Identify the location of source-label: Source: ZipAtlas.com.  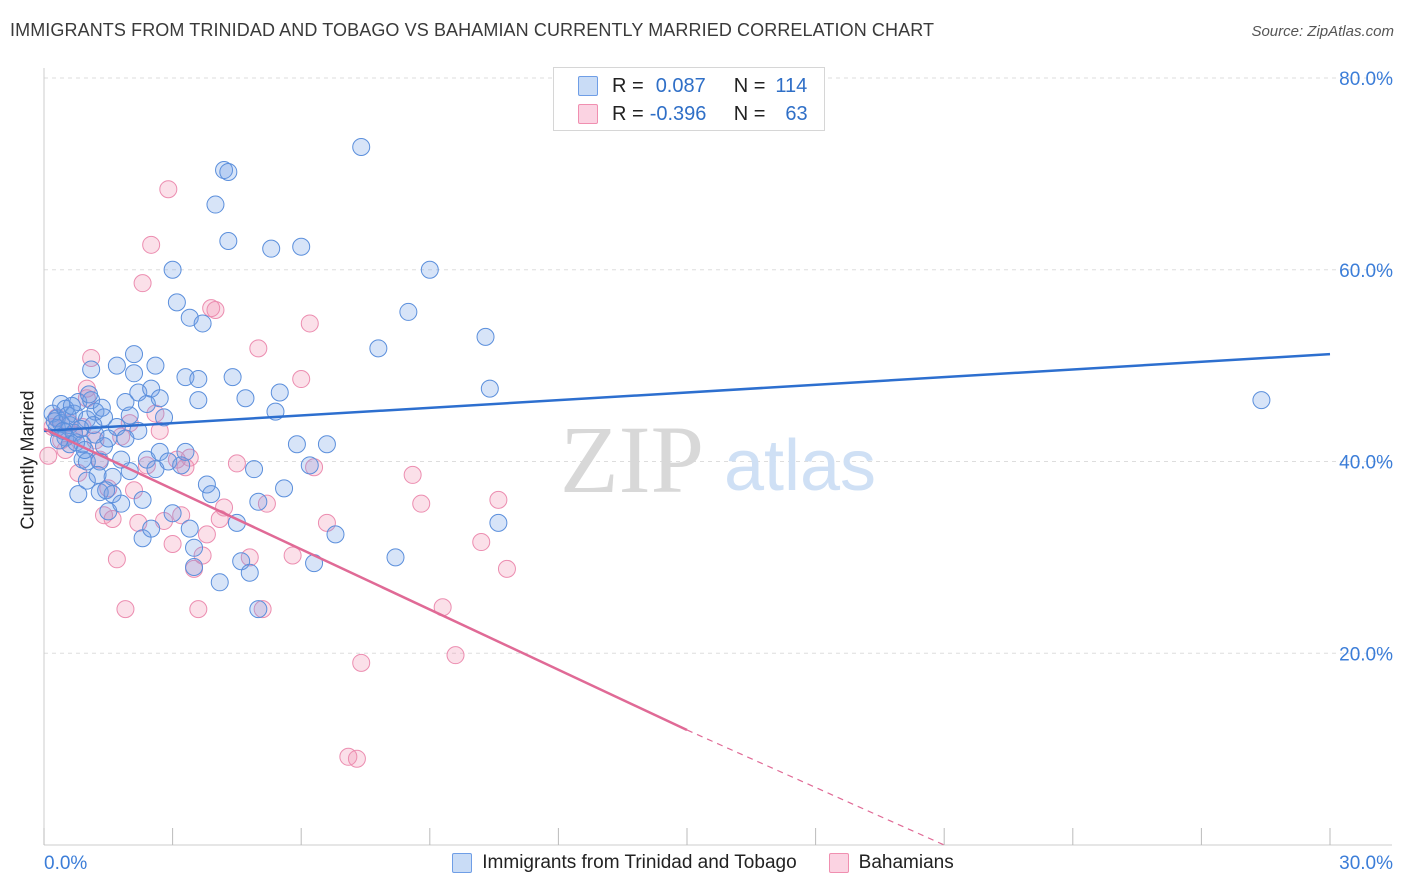
(1322, 31).